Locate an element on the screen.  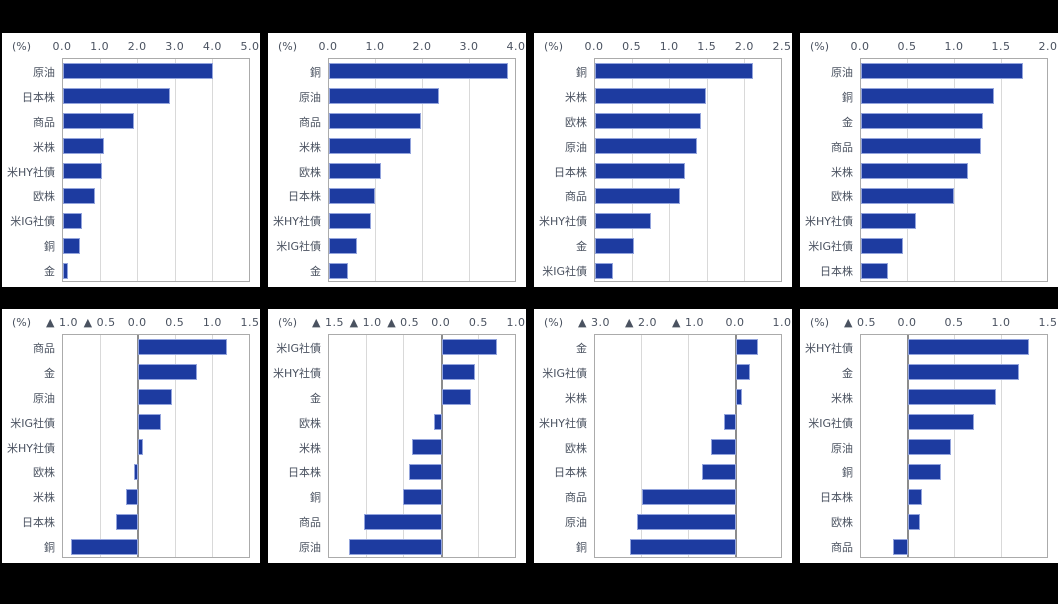
x-tick-label: ▲ 2.0 is located at coordinates (641, 322).